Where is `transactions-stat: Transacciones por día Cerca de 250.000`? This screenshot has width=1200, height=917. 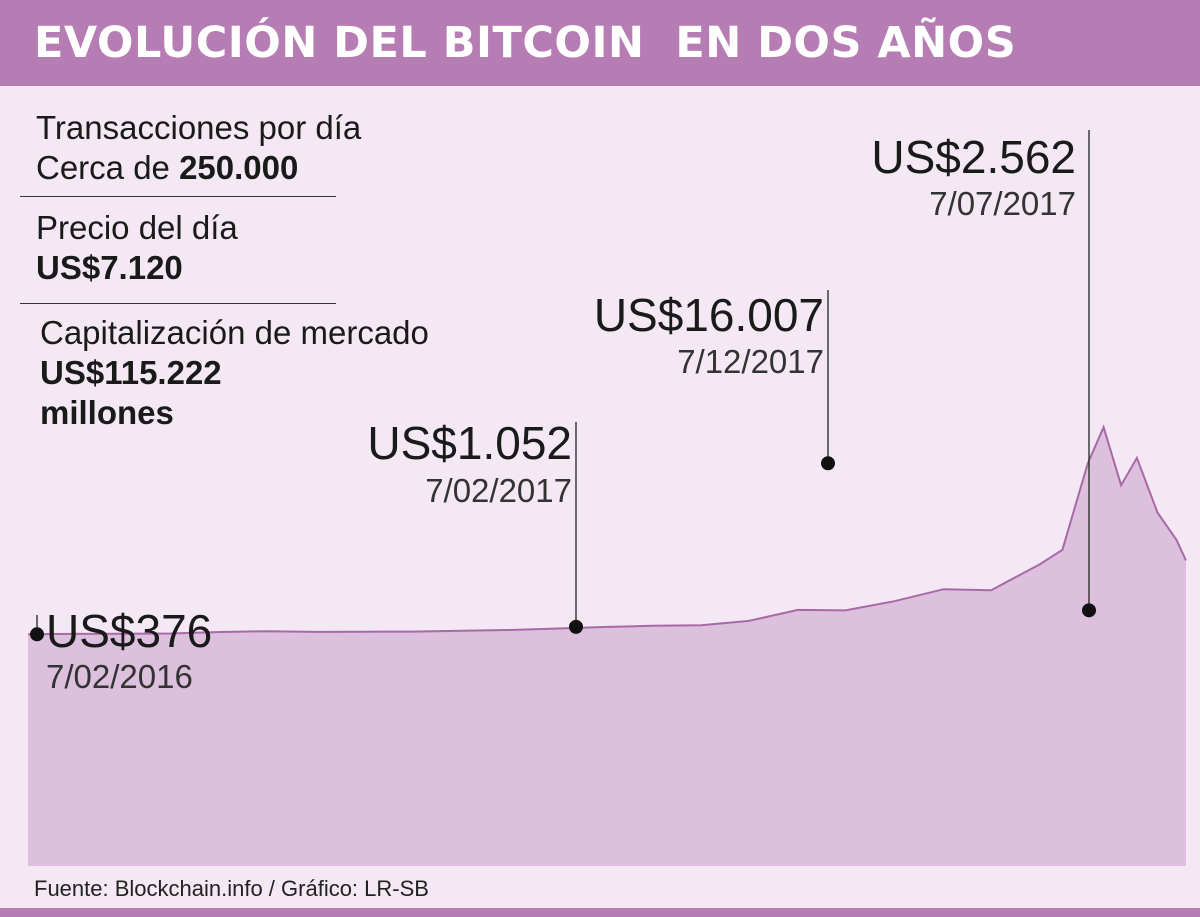
transactions-stat: Transacciones por día Cerca de 250.000 is located at coordinates (198, 148).